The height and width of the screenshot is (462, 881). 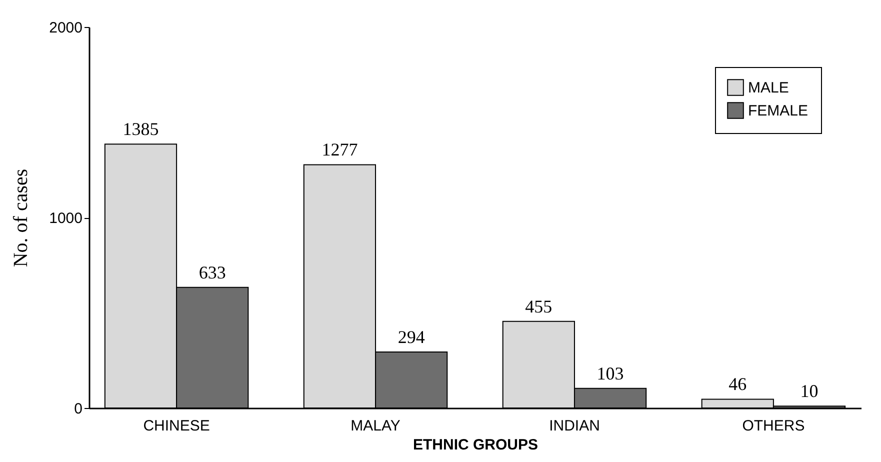 I want to click on x-tick-label: MALAY, so click(x=375, y=426).